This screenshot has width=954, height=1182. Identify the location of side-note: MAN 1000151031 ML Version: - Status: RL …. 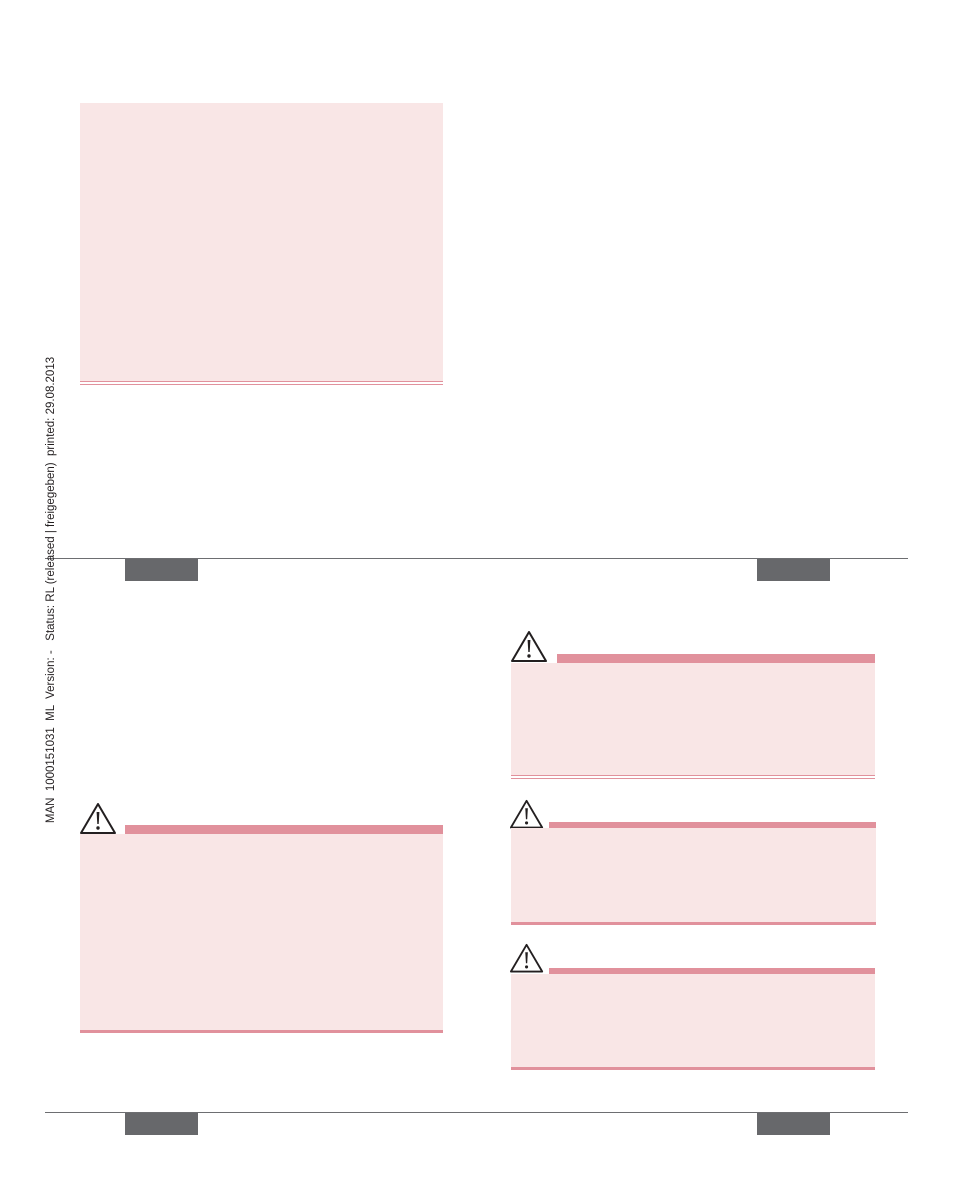
(51, 590).